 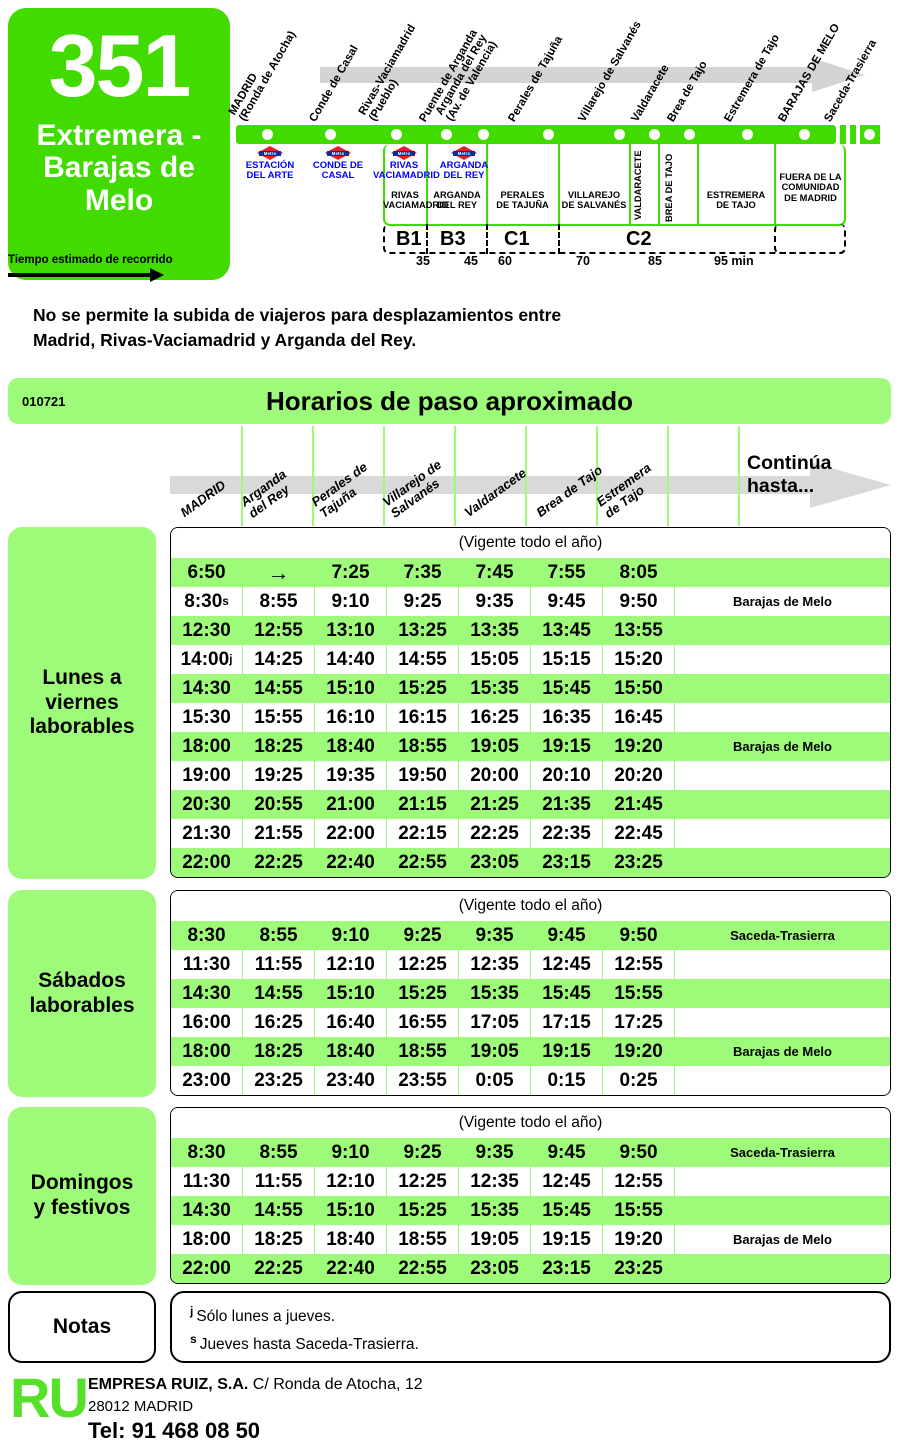 What do you see at coordinates (594, 200) in the screenshot?
I see `zone-name-villarejo: VILLAREJO DE SALVANÉS` at bounding box center [594, 200].